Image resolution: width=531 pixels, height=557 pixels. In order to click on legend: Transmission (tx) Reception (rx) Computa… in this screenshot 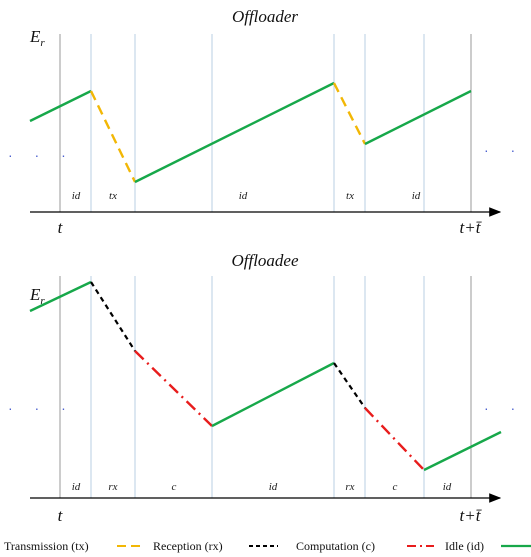, I will do `click(267, 546)`.